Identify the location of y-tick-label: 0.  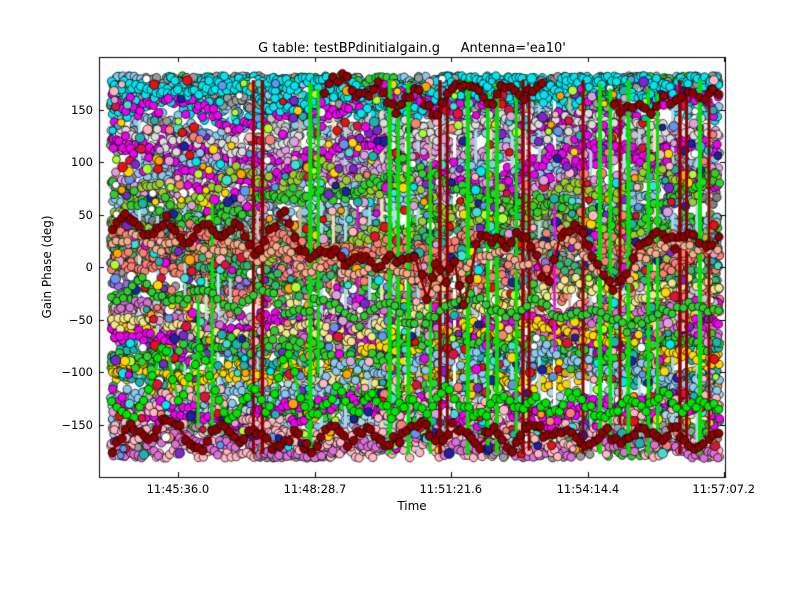
(89, 267).